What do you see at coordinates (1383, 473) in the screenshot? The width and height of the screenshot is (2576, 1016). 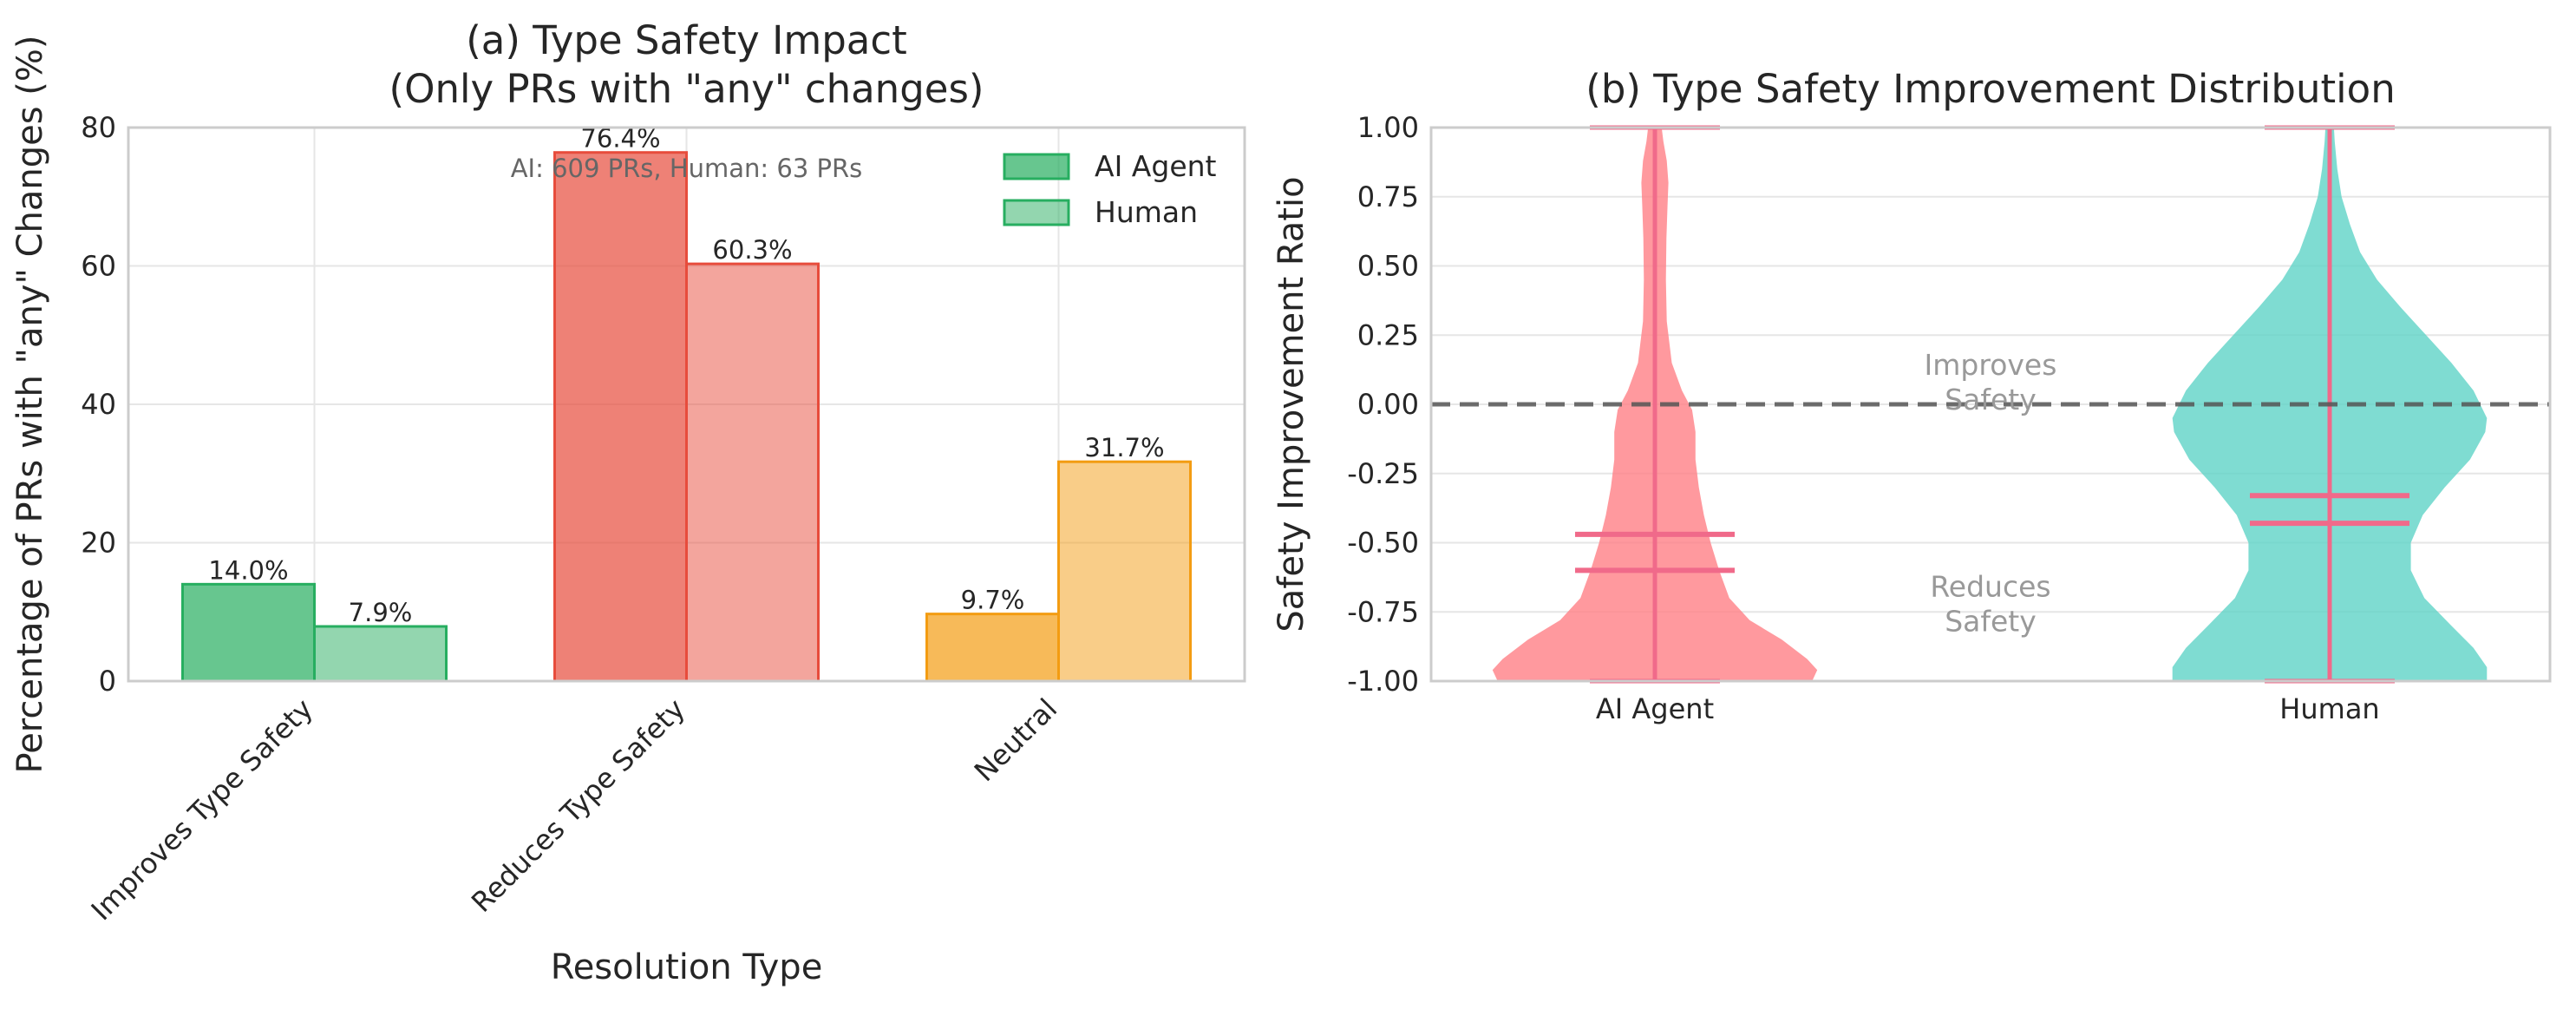 I see `y-tick-label: -0.25` at bounding box center [1383, 473].